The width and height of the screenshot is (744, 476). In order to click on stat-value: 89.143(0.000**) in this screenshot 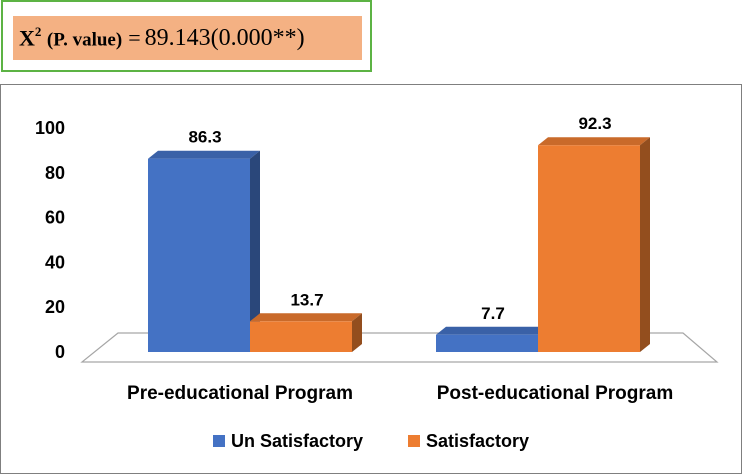, I will do `click(224, 37)`.